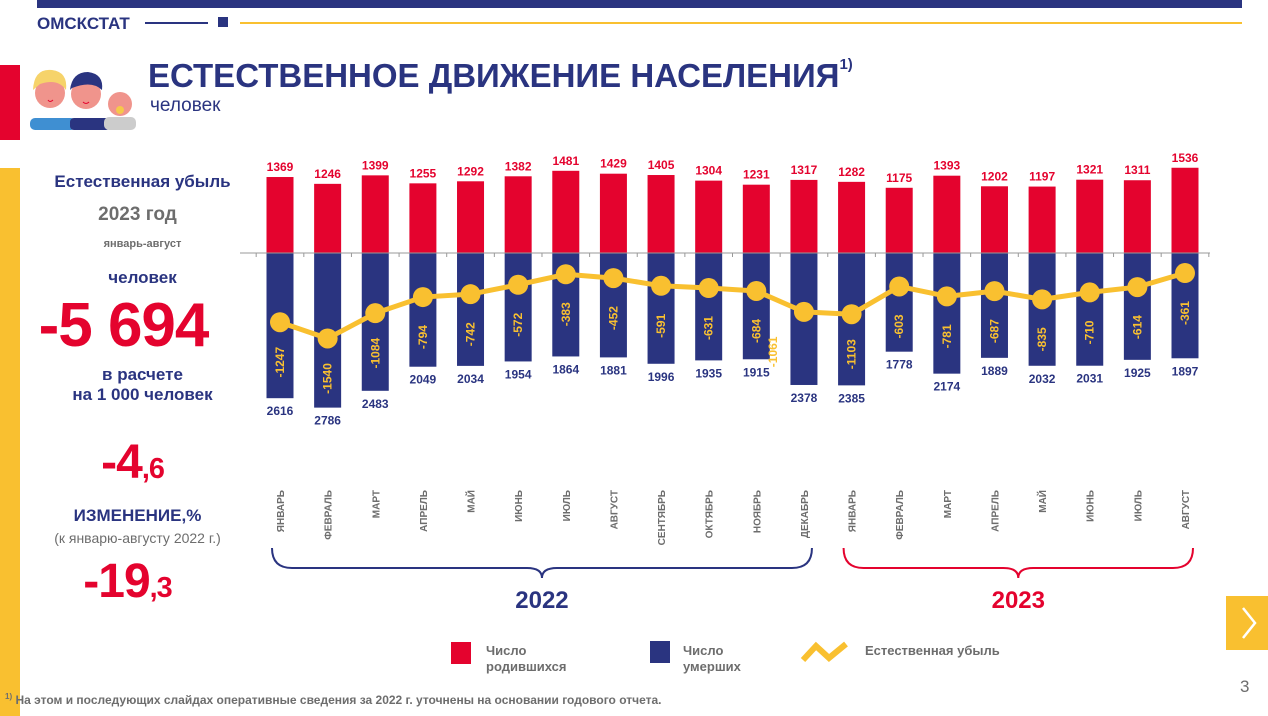  Describe the element at coordinates (471, 334) in the screenshot. I see `decline-value-label: -742` at that location.